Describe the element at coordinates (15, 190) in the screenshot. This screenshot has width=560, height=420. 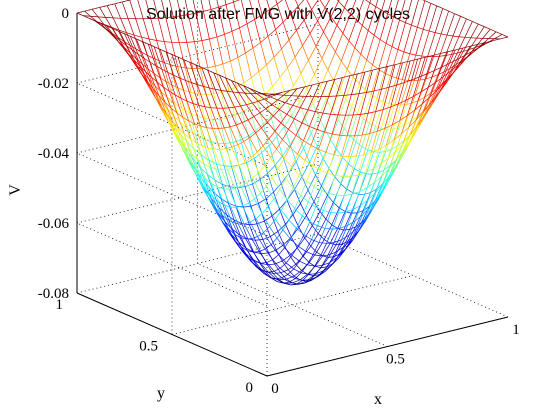
I see `z-axis-label: V` at that location.